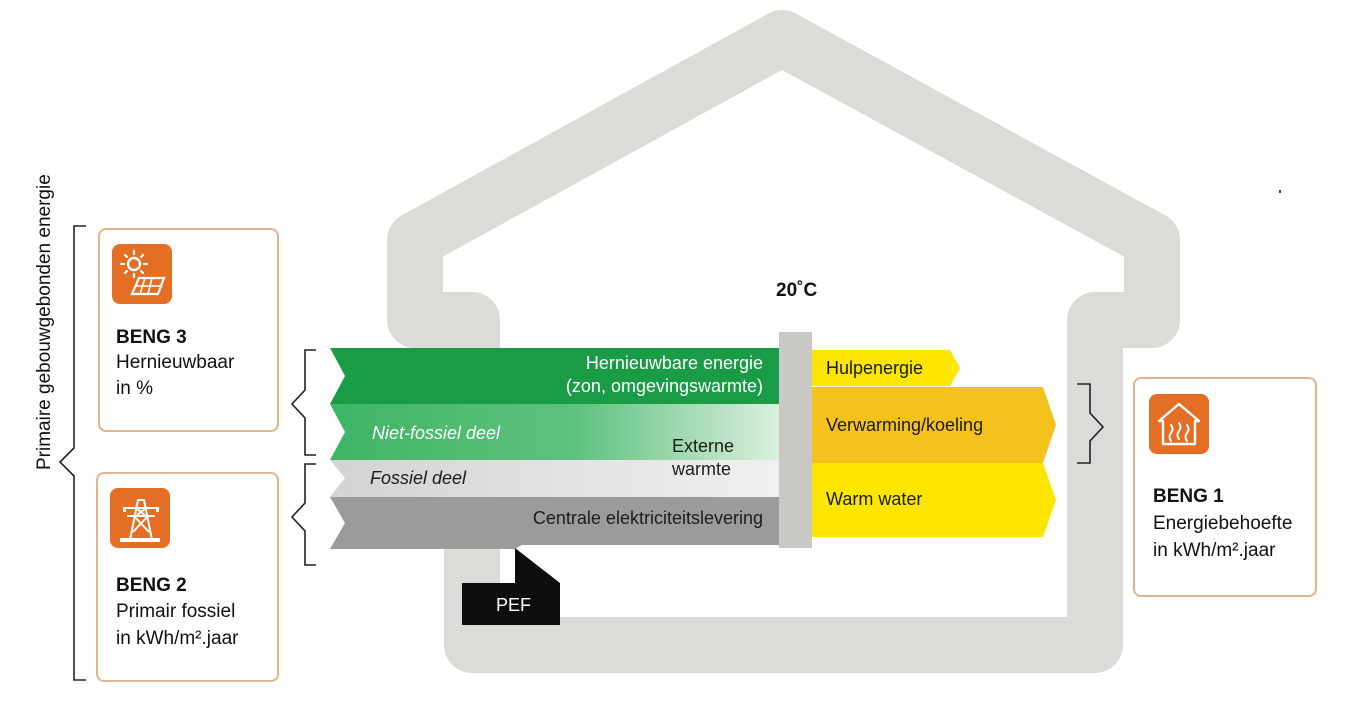  What do you see at coordinates (511, 586) in the screenshot?
I see `pef-shape` at bounding box center [511, 586].